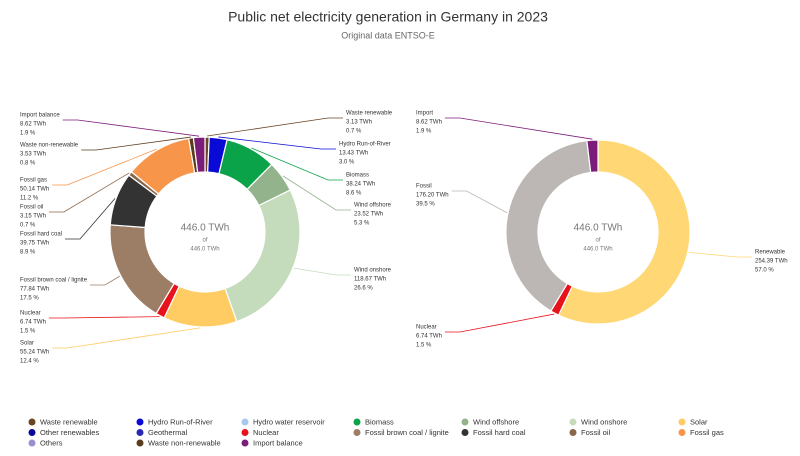 The image size is (800, 456). I want to click on slice-share: 17.5 %, so click(29, 299).